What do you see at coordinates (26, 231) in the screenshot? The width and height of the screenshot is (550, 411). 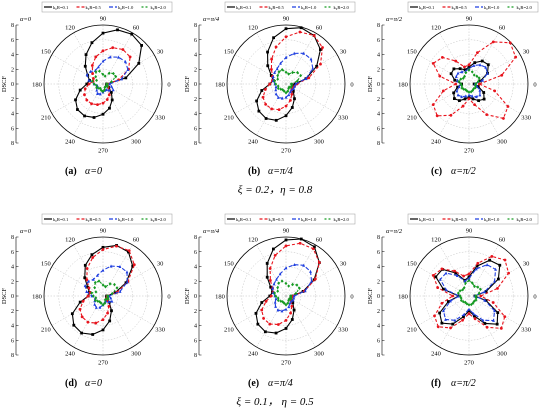 I see `alpha-annotation: α=0` at bounding box center [26, 231].